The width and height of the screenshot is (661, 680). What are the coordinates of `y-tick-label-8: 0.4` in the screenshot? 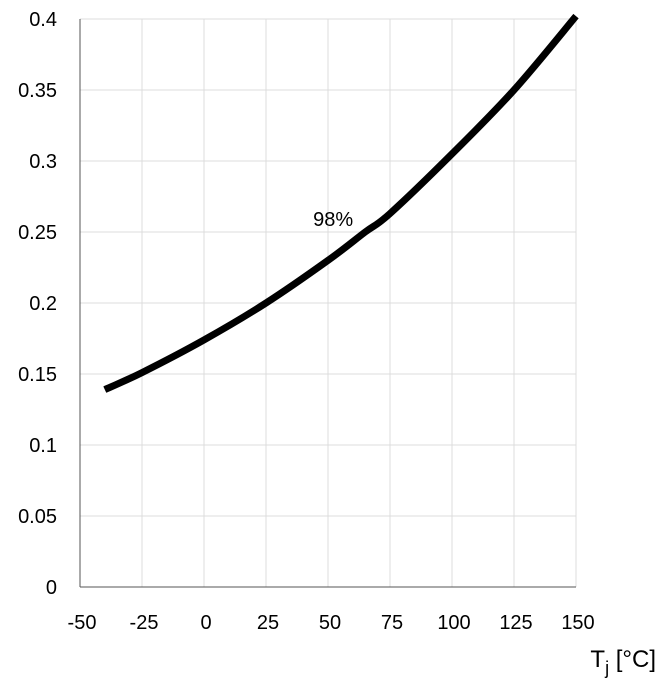 It's located at (43, 20).